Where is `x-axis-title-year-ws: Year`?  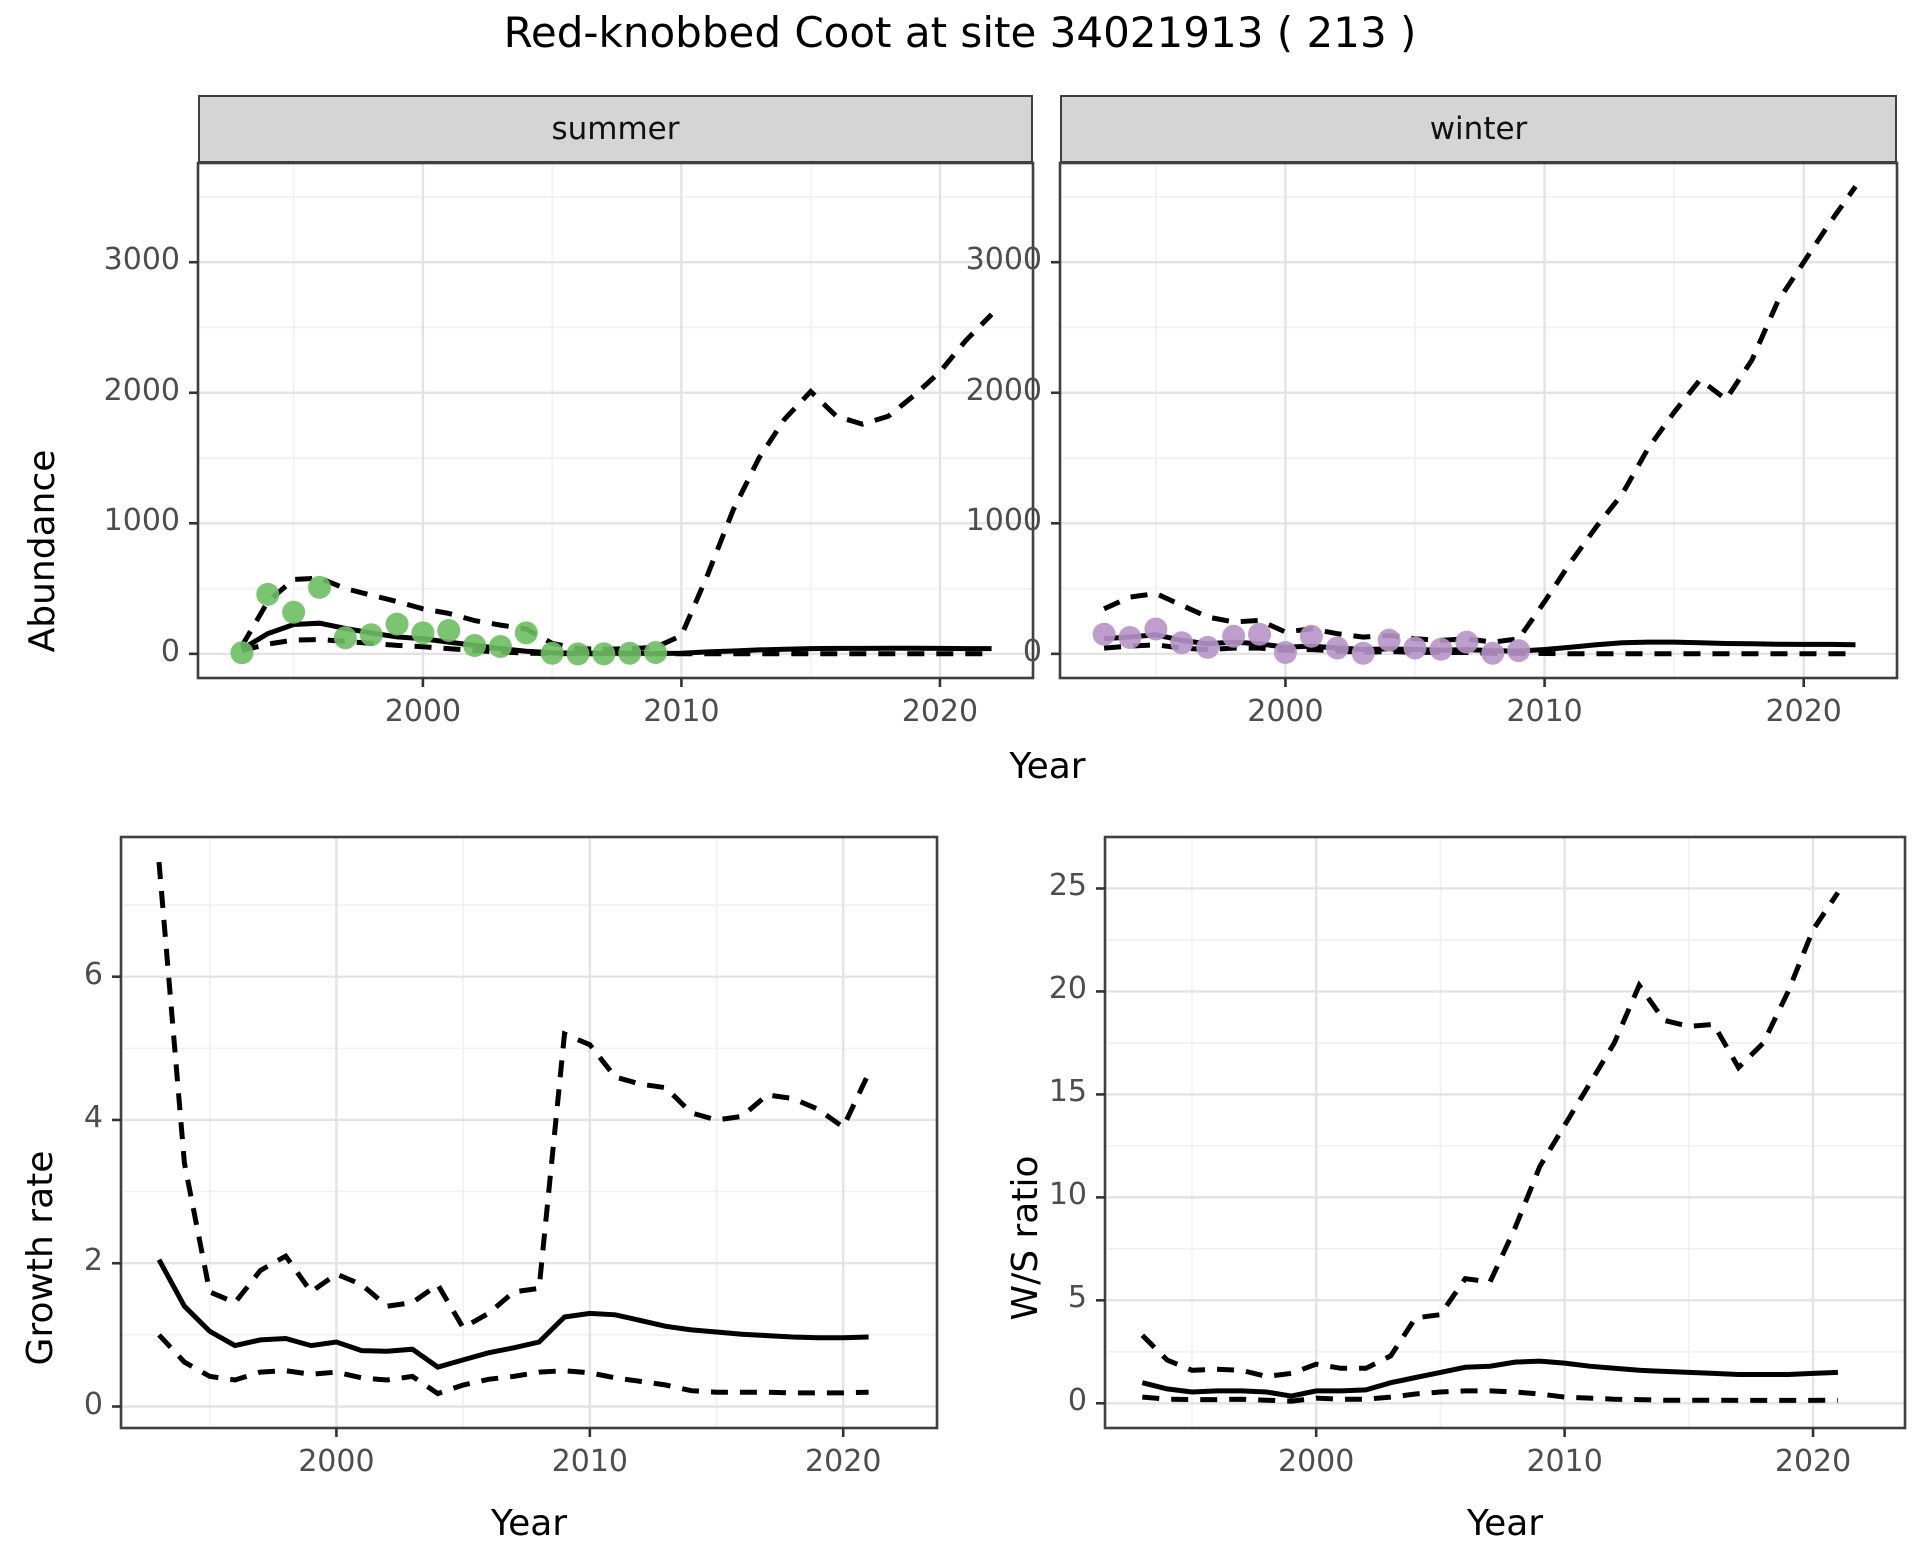 x-axis-title-year-ws: Year is located at coordinates (1505, 1523).